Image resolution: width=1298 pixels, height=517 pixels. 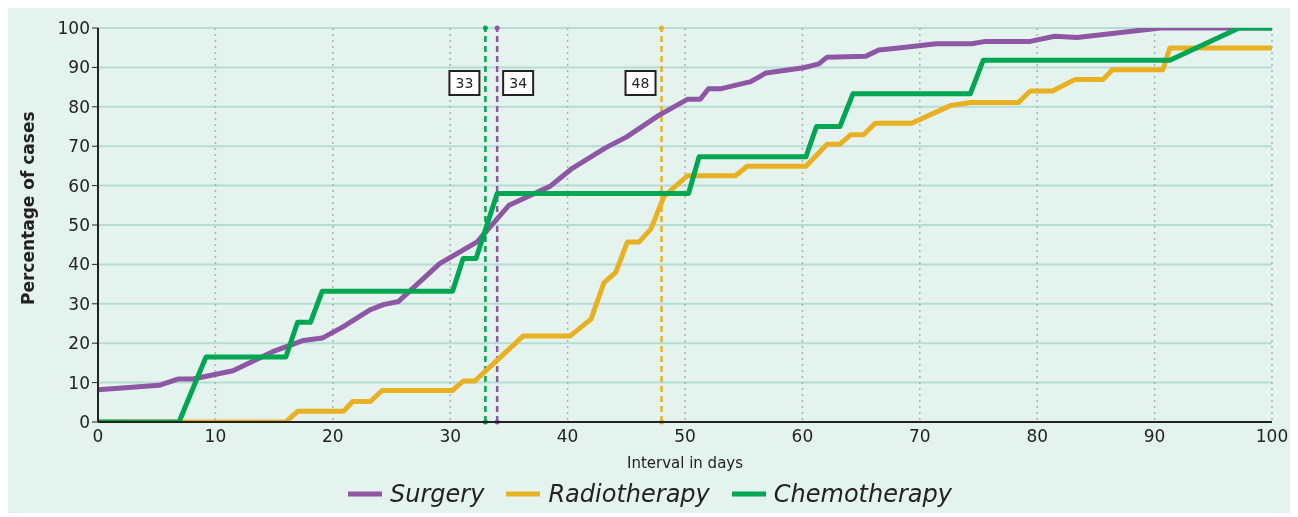 What do you see at coordinates (79, 106) in the screenshot?
I see `y-tick-label: 80` at bounding box center [79, 106].